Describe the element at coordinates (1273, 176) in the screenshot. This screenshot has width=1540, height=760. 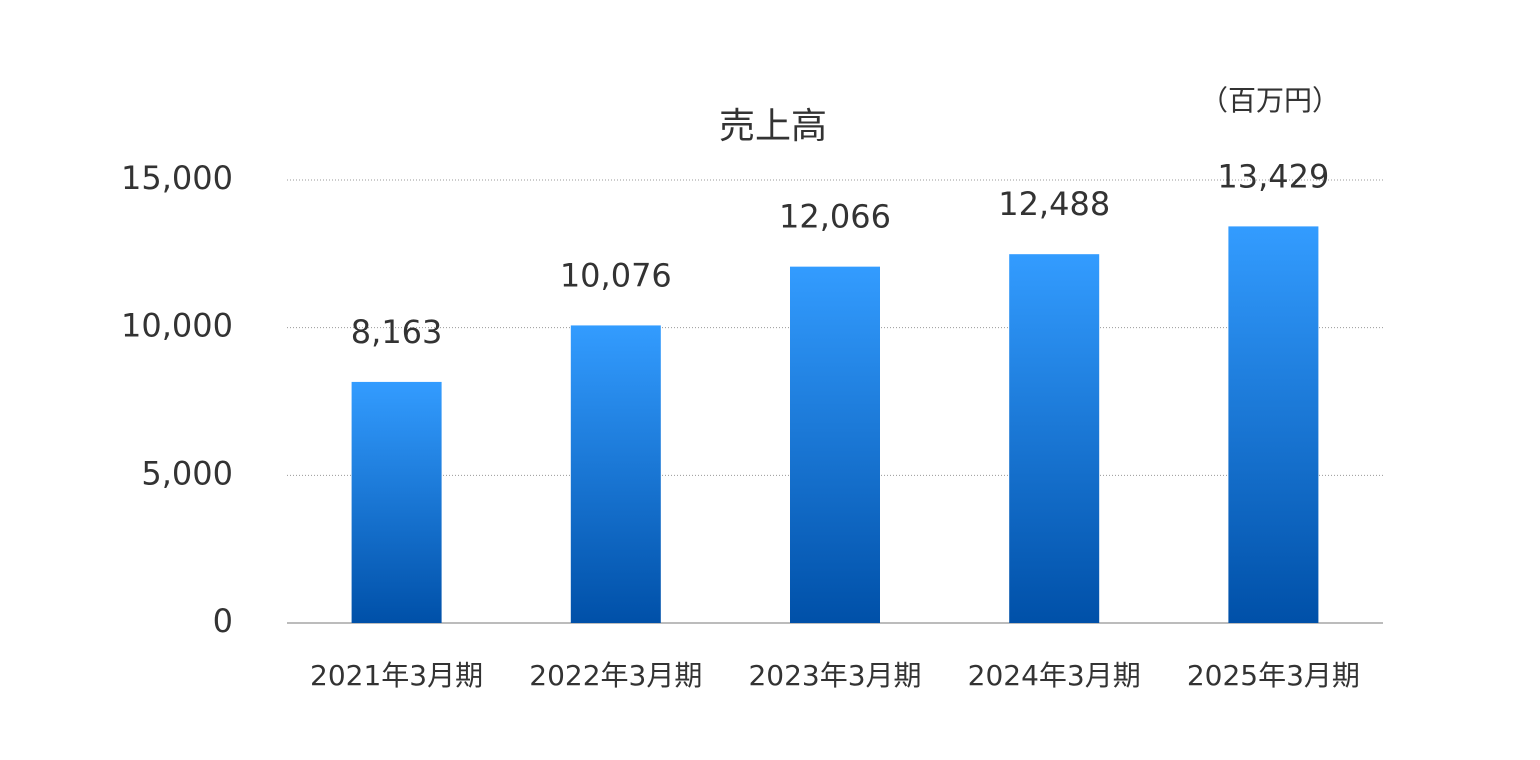
I see `value-label: 13,429` at that location.